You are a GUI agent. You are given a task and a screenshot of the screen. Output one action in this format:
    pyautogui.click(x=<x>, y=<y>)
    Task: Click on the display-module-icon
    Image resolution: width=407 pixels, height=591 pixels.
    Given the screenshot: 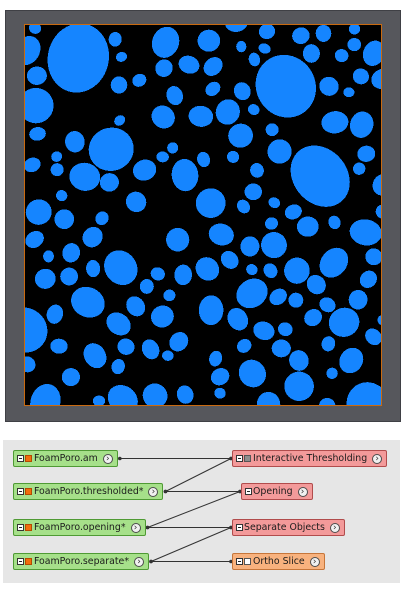 What is the action you would take?
    pyautogui.click(x=247, y=561)
    